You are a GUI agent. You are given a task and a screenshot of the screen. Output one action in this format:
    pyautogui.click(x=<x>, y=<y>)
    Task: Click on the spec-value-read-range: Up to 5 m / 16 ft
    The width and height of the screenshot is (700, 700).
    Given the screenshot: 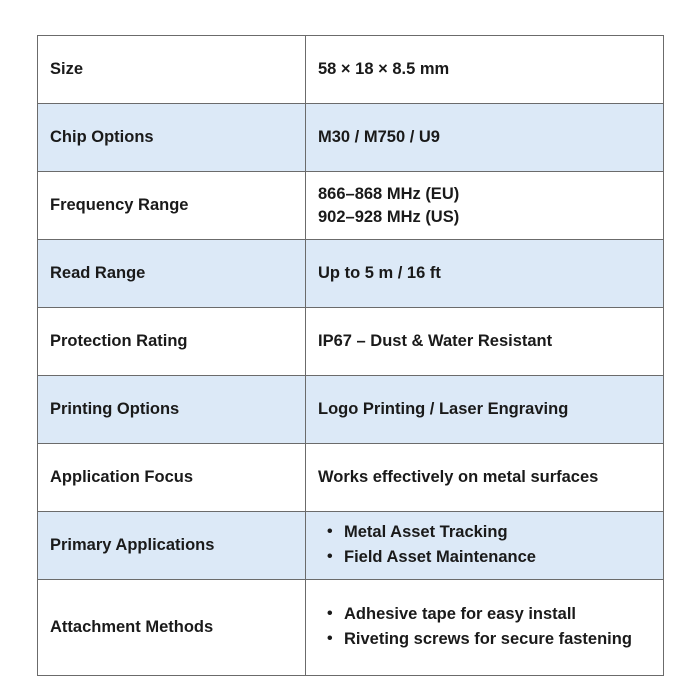 What is the action you would take?
    pyautogui.click(x=484, y=273)
    